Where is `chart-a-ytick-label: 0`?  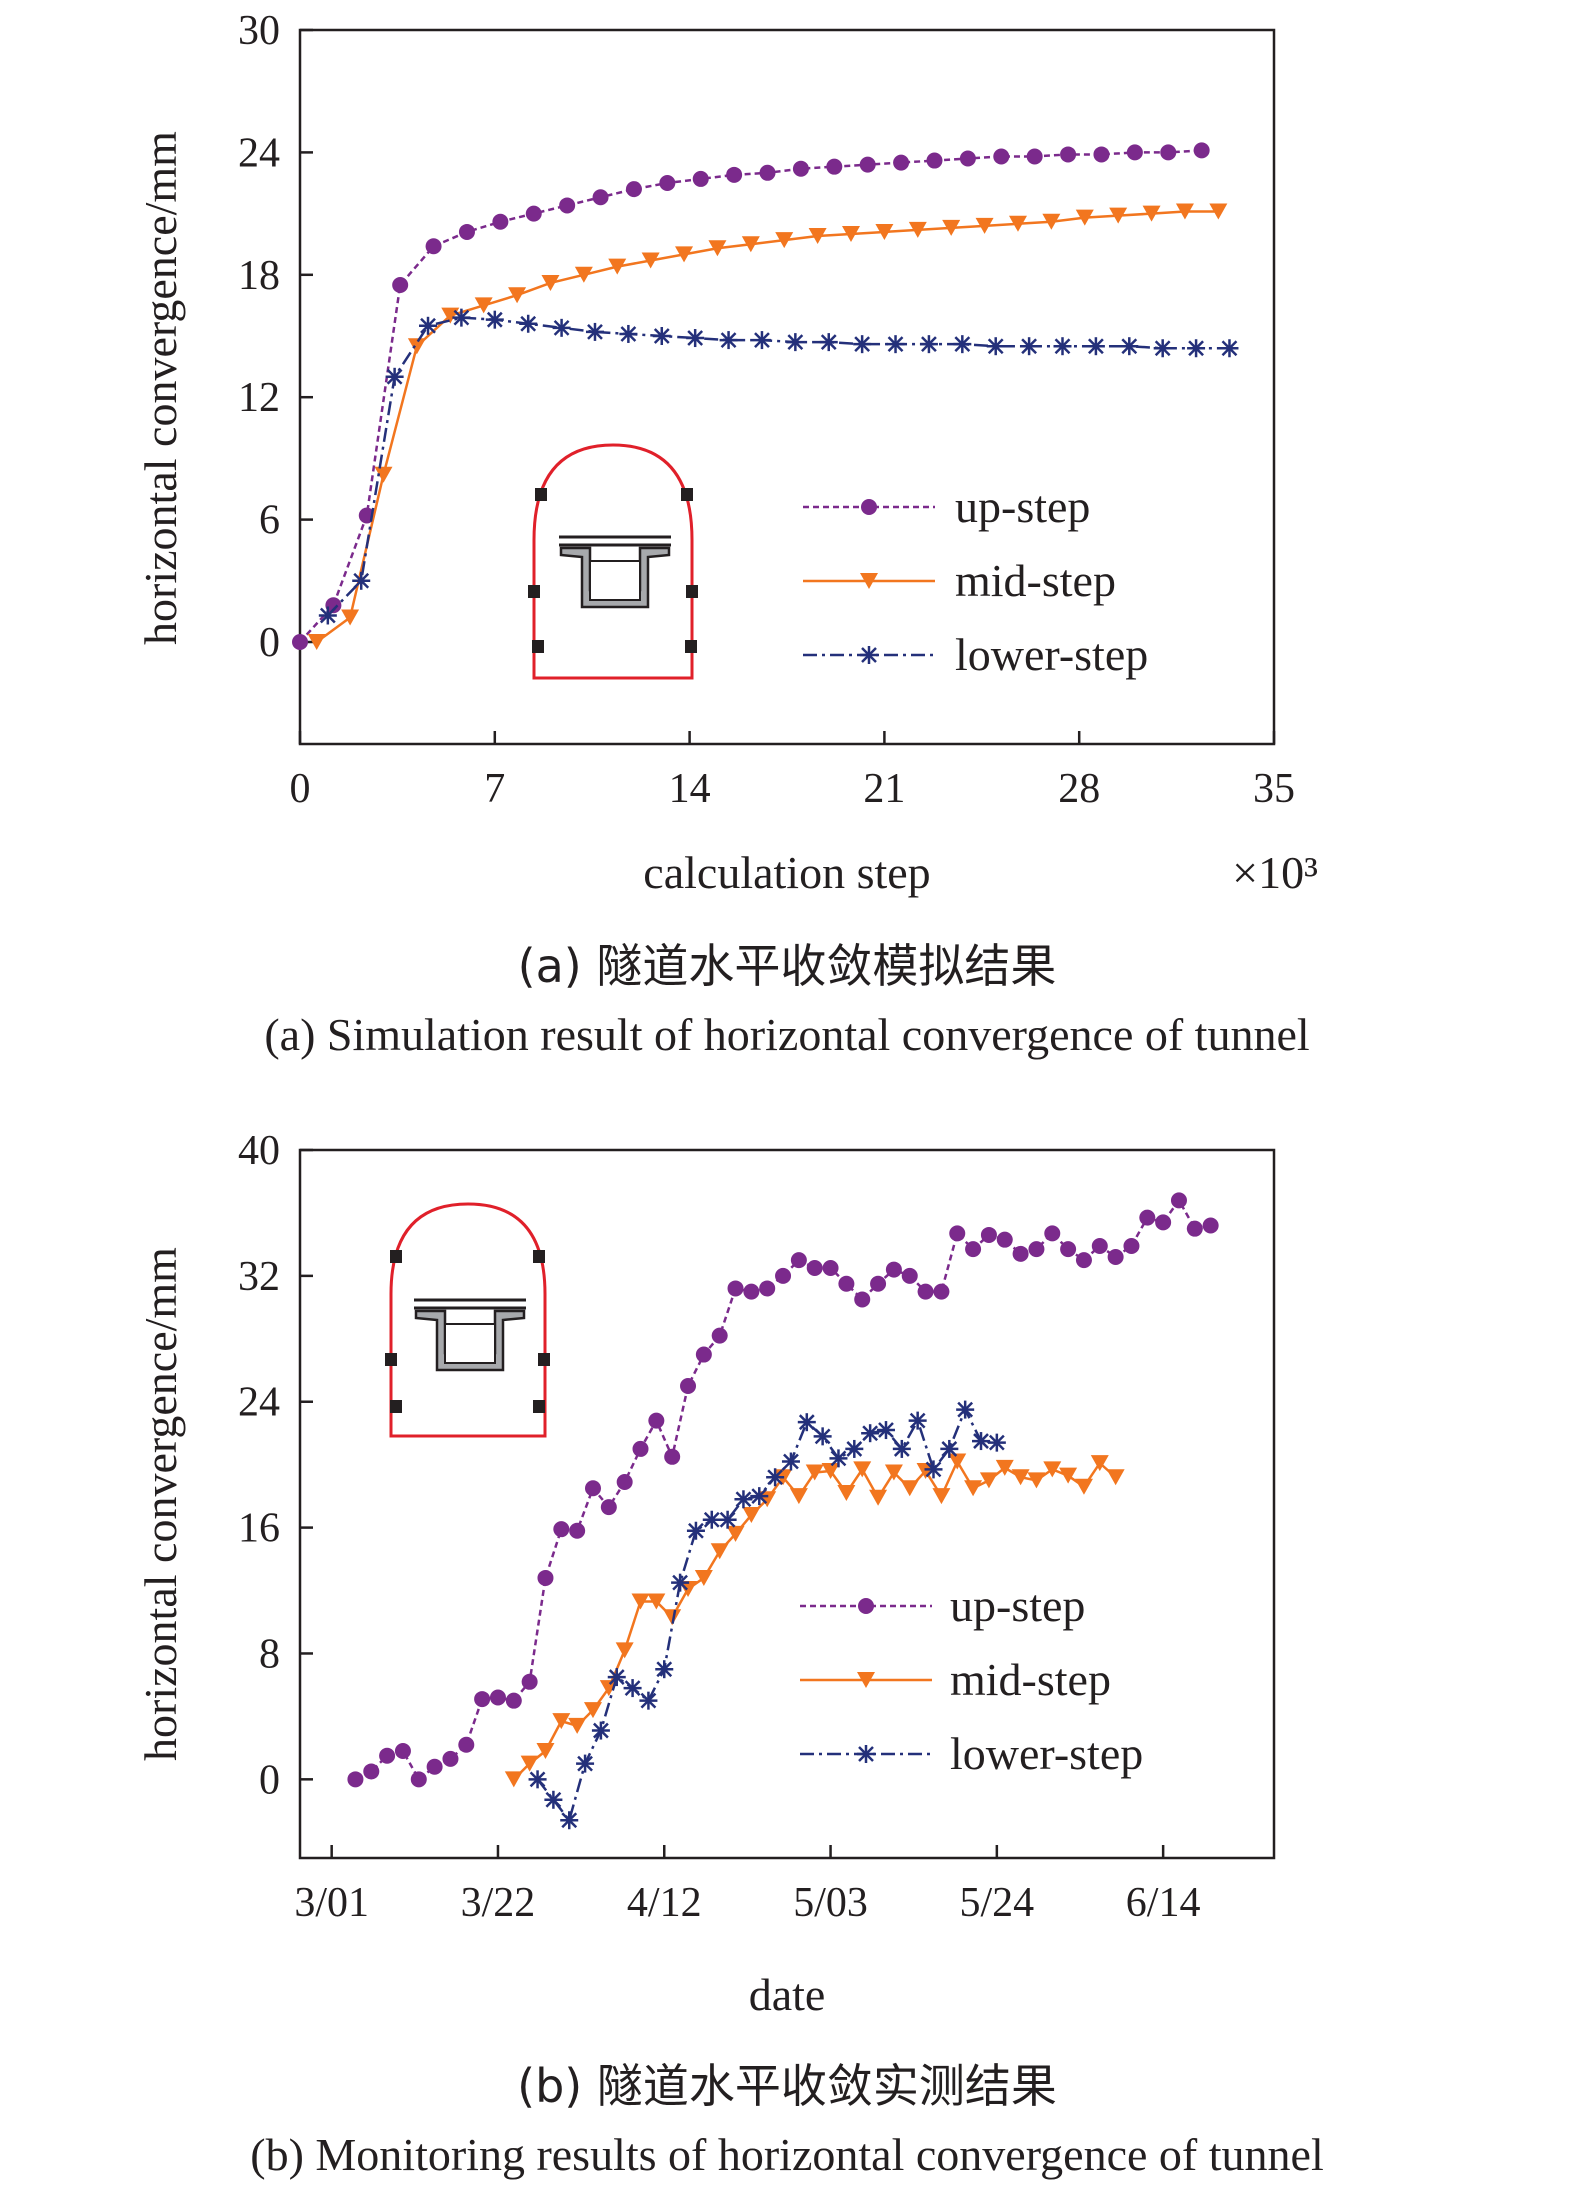
chart-a-ytick-label: 0 is located at coordinates (269, 643).